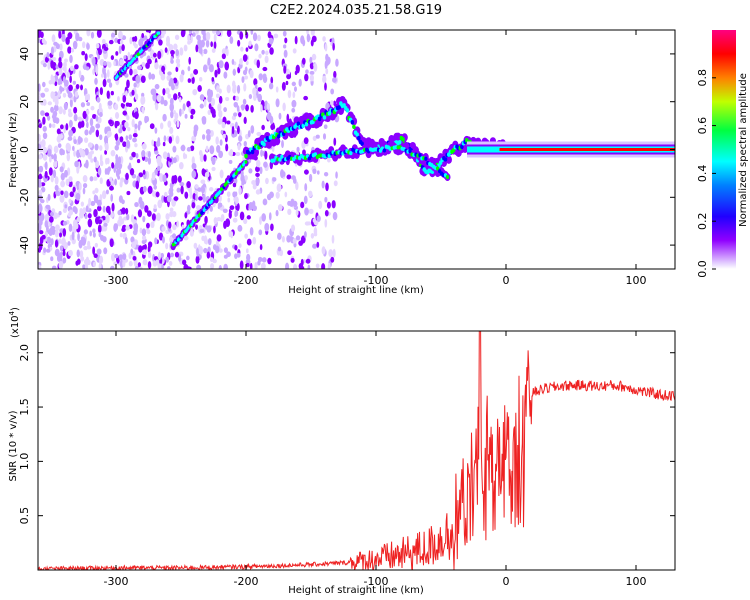 The width and height of the screenshot is (750, 600). What do you see at coordinates (24, 149) in the screenshot?
I see `y-tick-label: 0` at bounding box center [24, 149].